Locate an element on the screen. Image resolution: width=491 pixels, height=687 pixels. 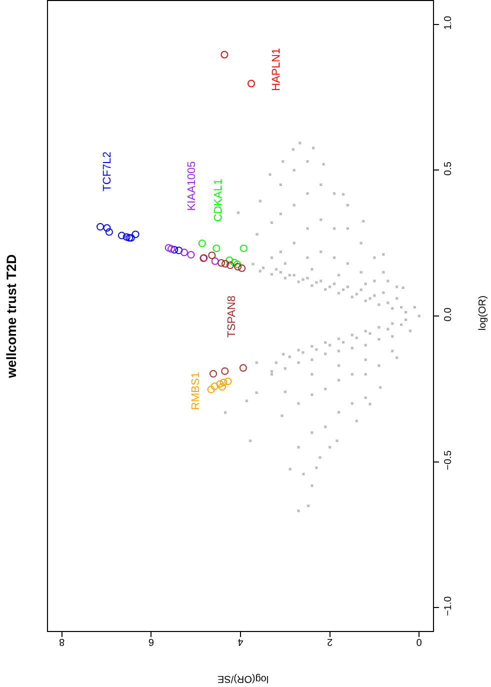
x-tick-label: 8 is located at coordinates (61, 641).